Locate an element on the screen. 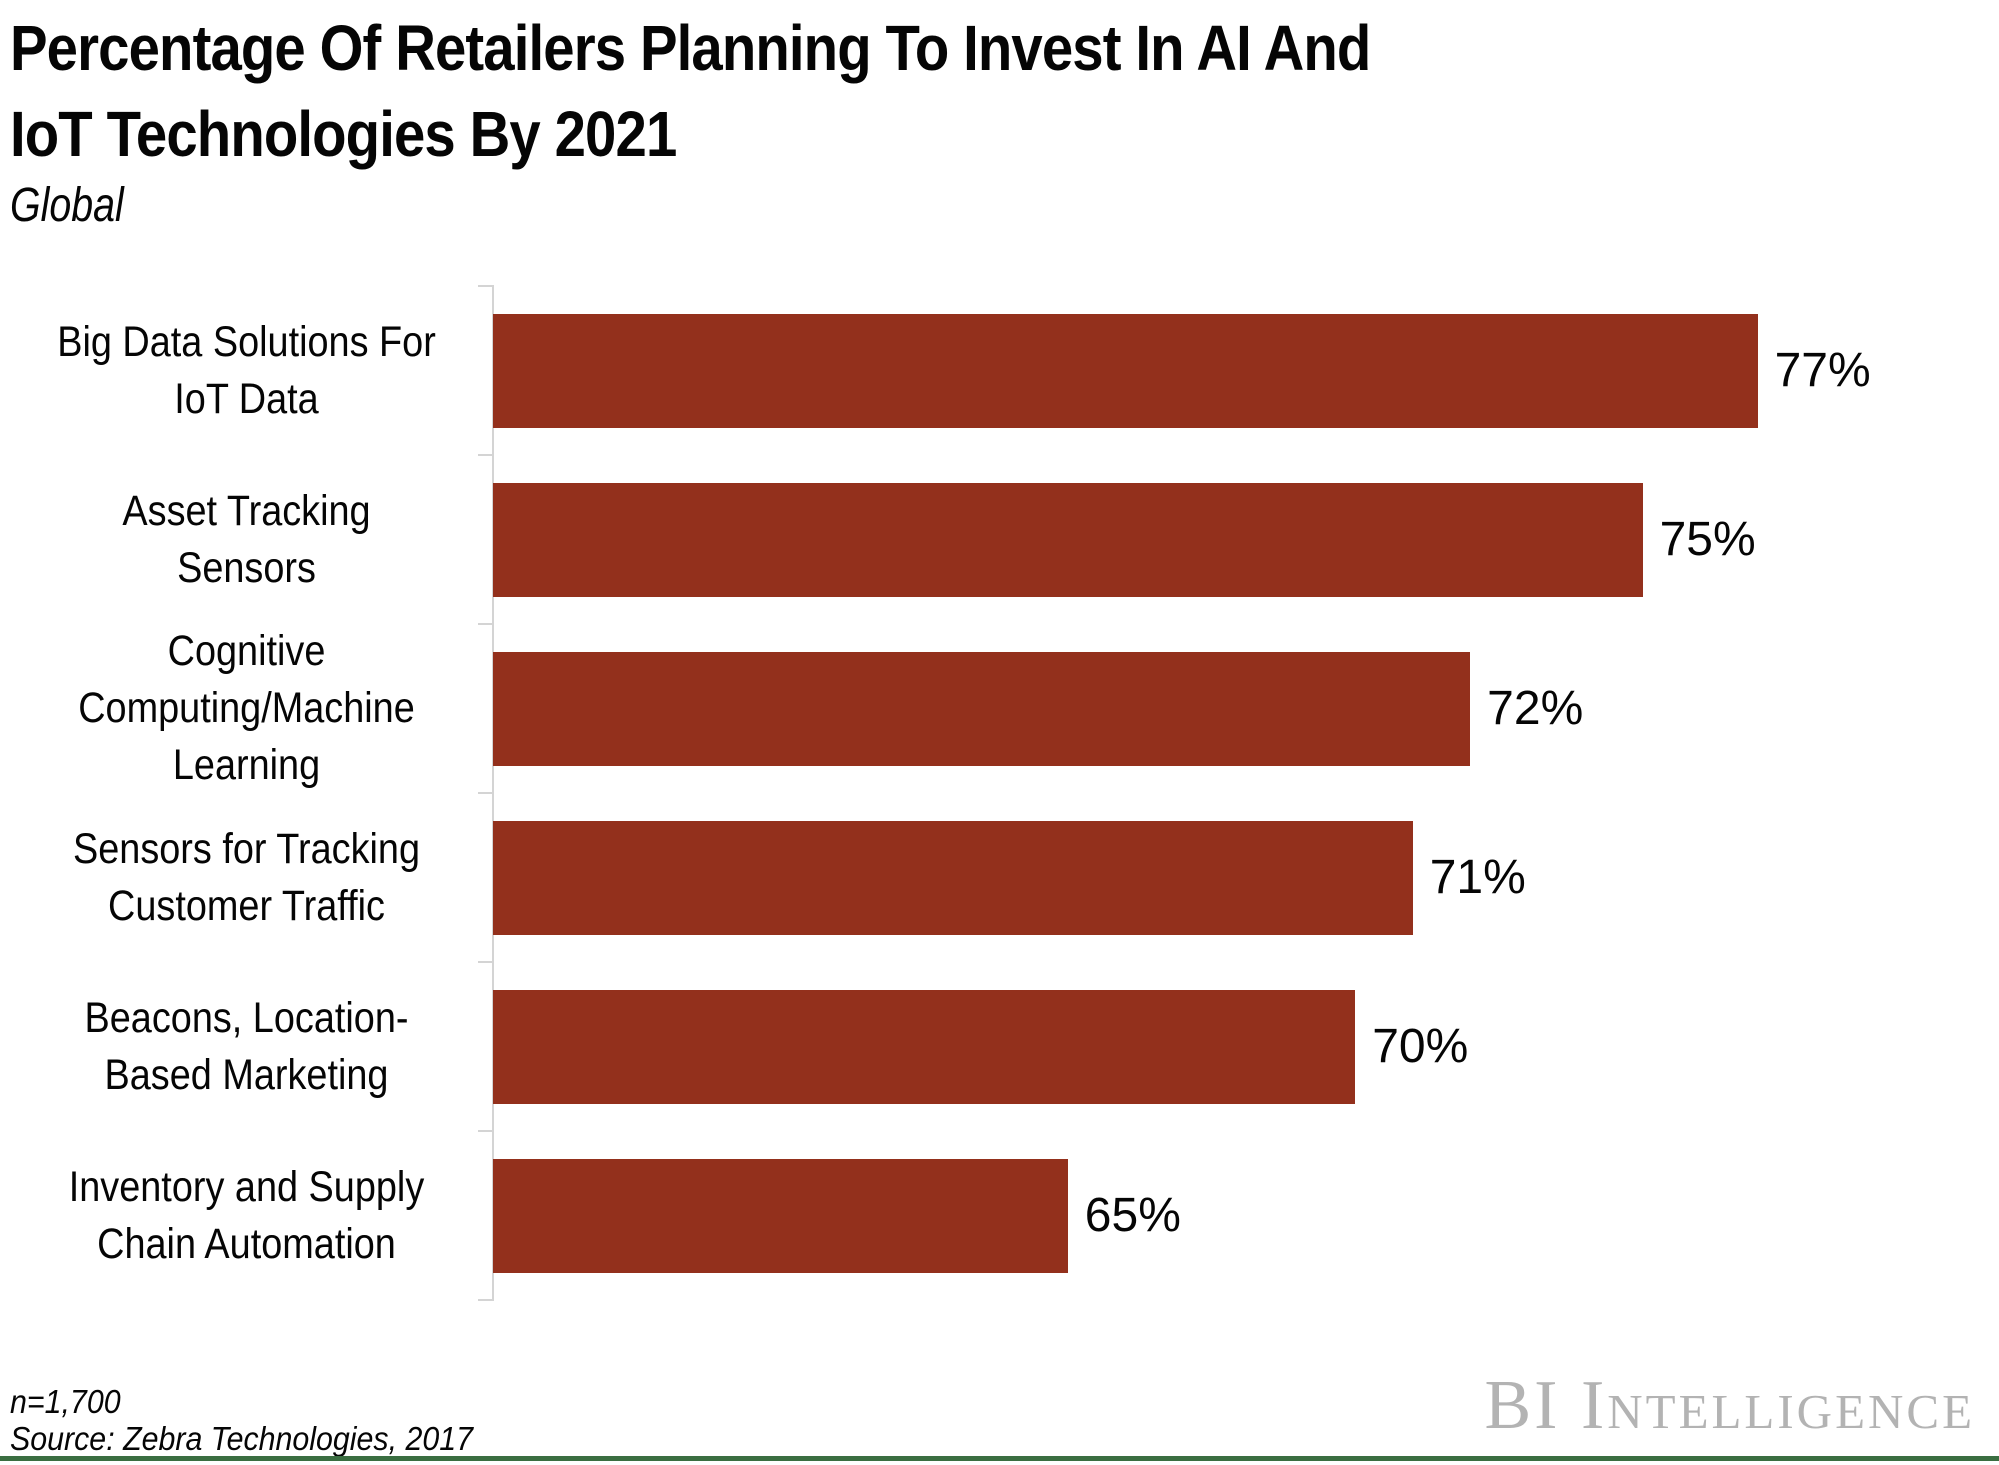 The height and width of the screenshot is (1465, 1999). sample-size-note: n=1,700 is located at coordinates (65, 1401).